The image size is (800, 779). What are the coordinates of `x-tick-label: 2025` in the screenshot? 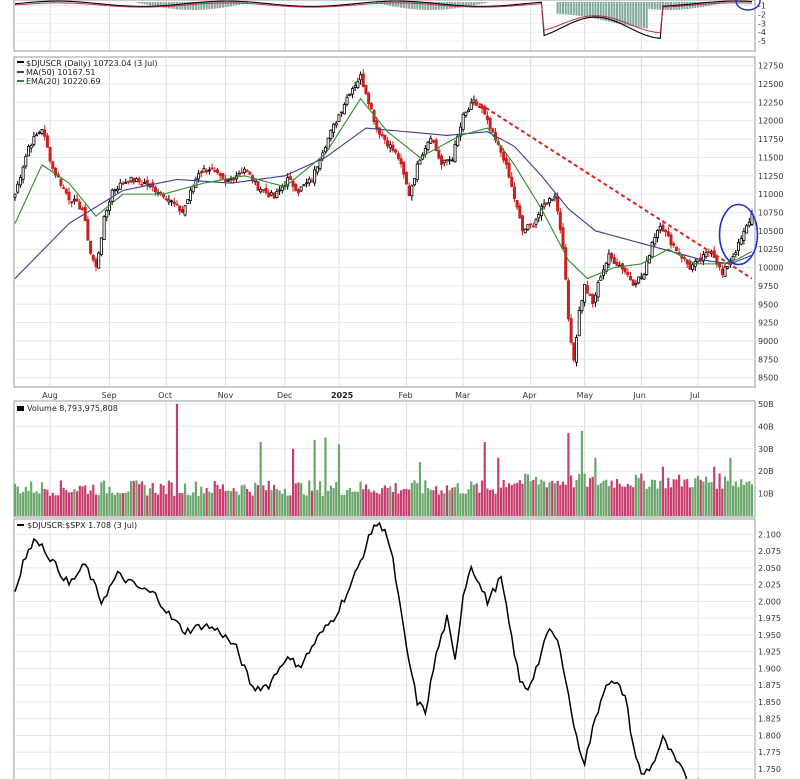 It's located at (342, 395).